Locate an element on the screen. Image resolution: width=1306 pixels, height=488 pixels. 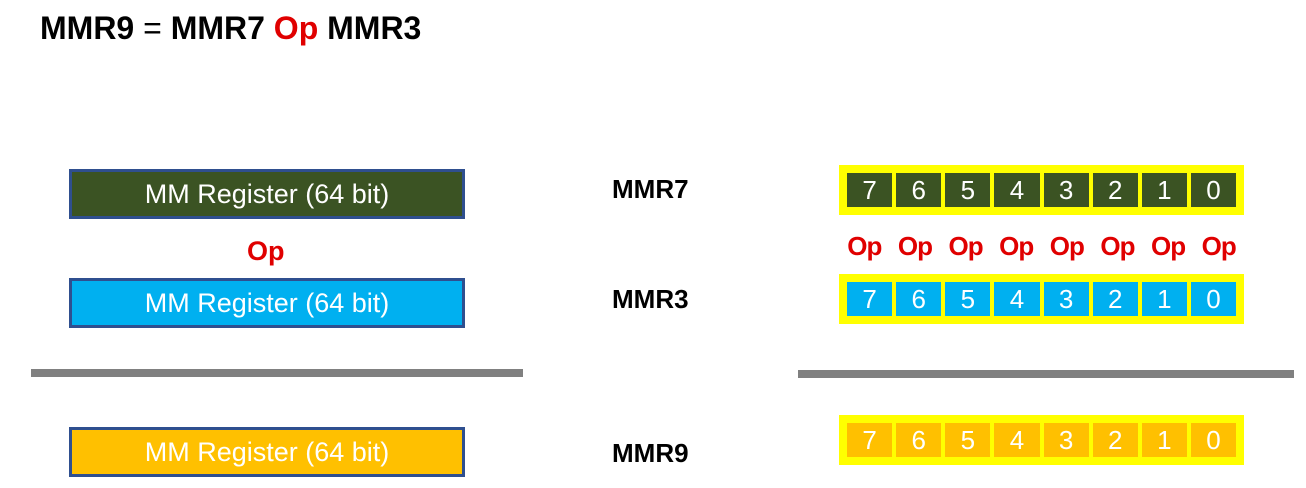
title-rhs2: MMR3 is located at coordinates (374, 28).